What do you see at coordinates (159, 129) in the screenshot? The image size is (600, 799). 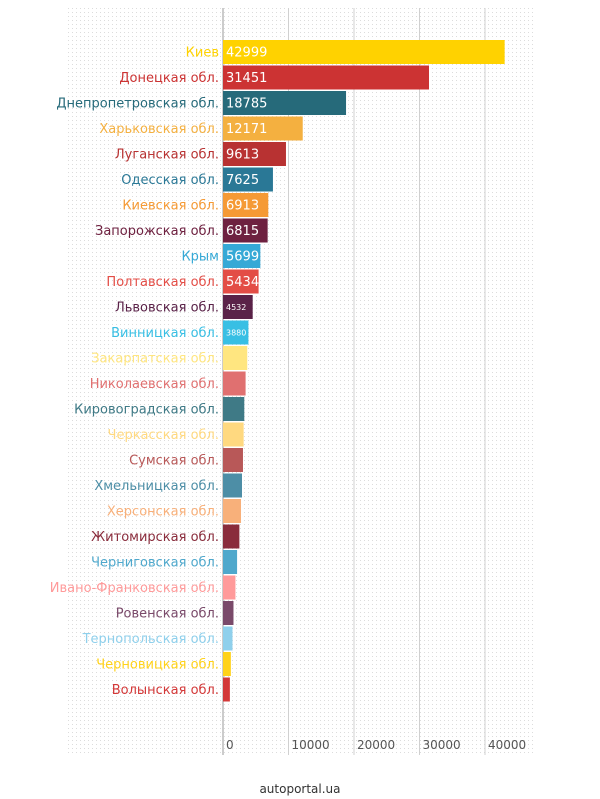 I see `category-label: Харьковская обл.` at bounding box center [159, 129].